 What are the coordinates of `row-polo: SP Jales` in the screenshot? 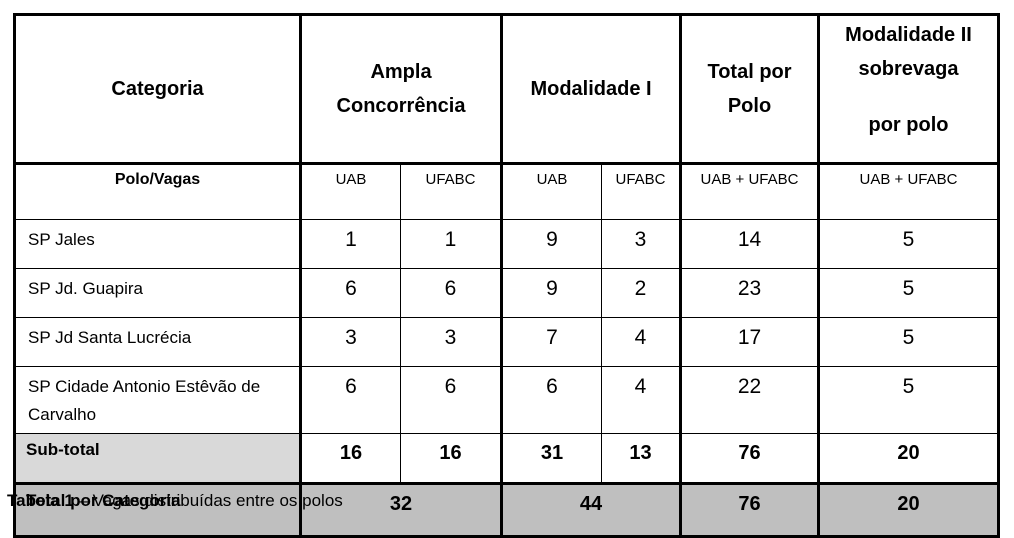 It's located at (158, 244).